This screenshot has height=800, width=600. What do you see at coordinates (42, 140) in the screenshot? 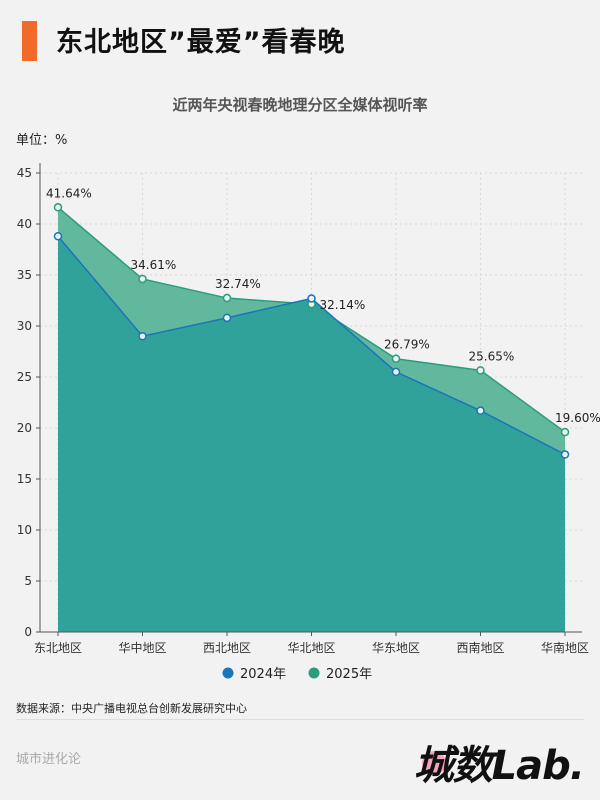
I see `unit-label: 单位：%` at bounding box center [42, 140].